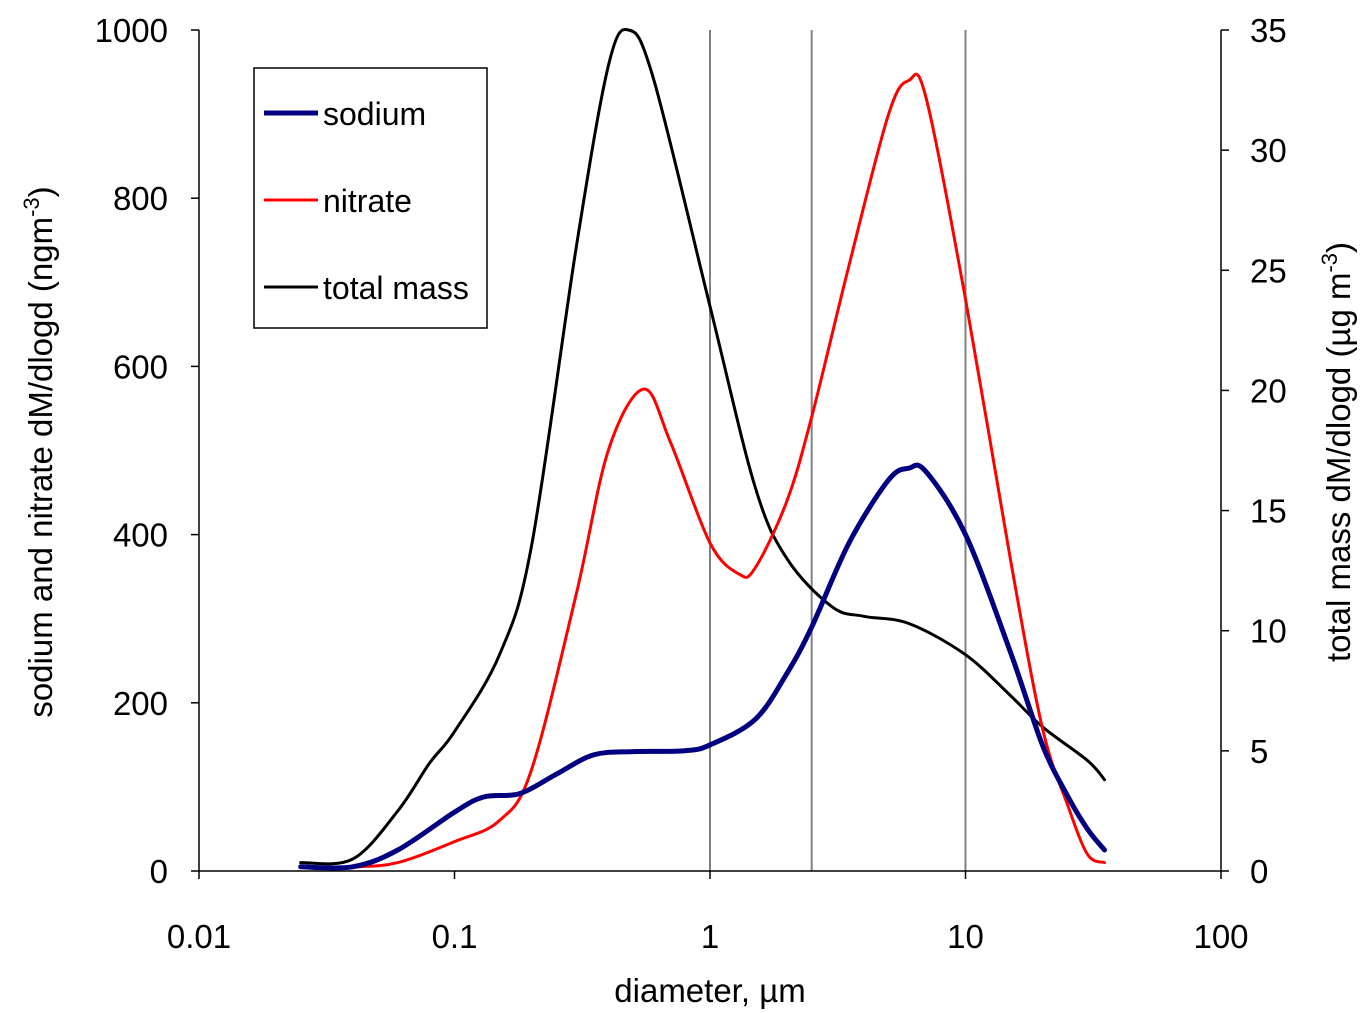  I want to click on x-axis-title: diameter, µm, so click(709, 990).